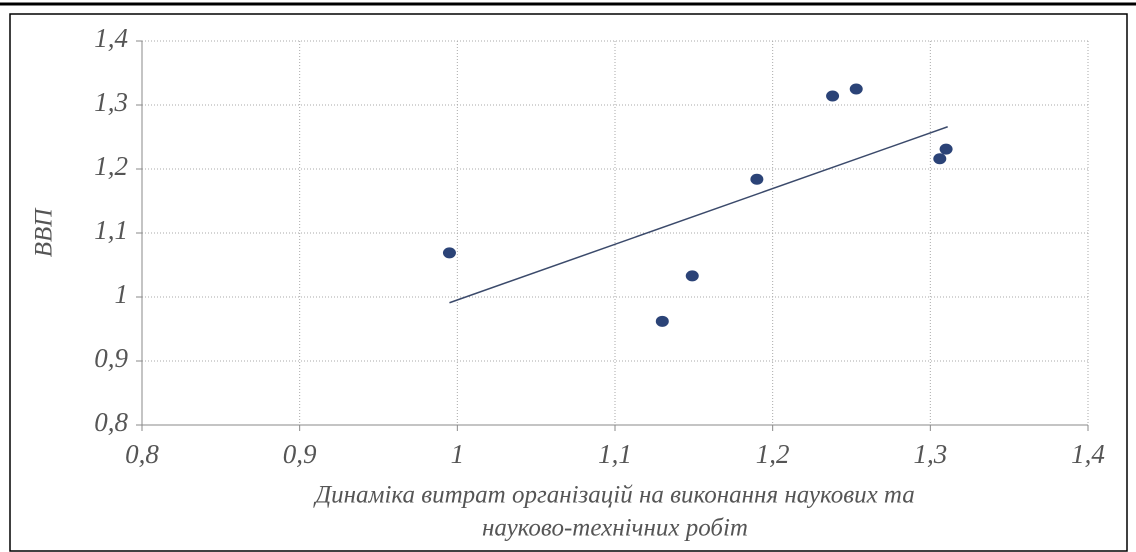 The height and width of the screenshot is (552, 1136). Describe the element at coordinates (111, 102) in the screenshot. I see `y-tick-label: 1,3` at that location.